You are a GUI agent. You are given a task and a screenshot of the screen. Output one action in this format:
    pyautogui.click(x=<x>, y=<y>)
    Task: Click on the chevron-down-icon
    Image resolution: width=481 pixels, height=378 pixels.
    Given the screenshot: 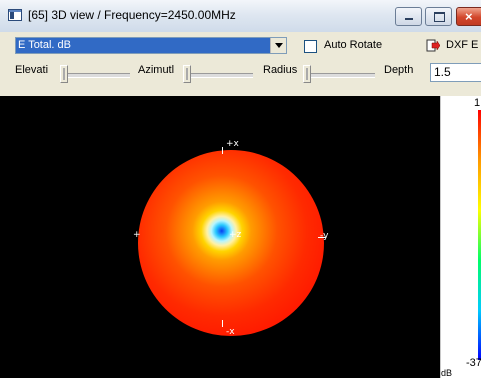 What is the action you would take?
    pyautogui.click(x=278, y=45)
    